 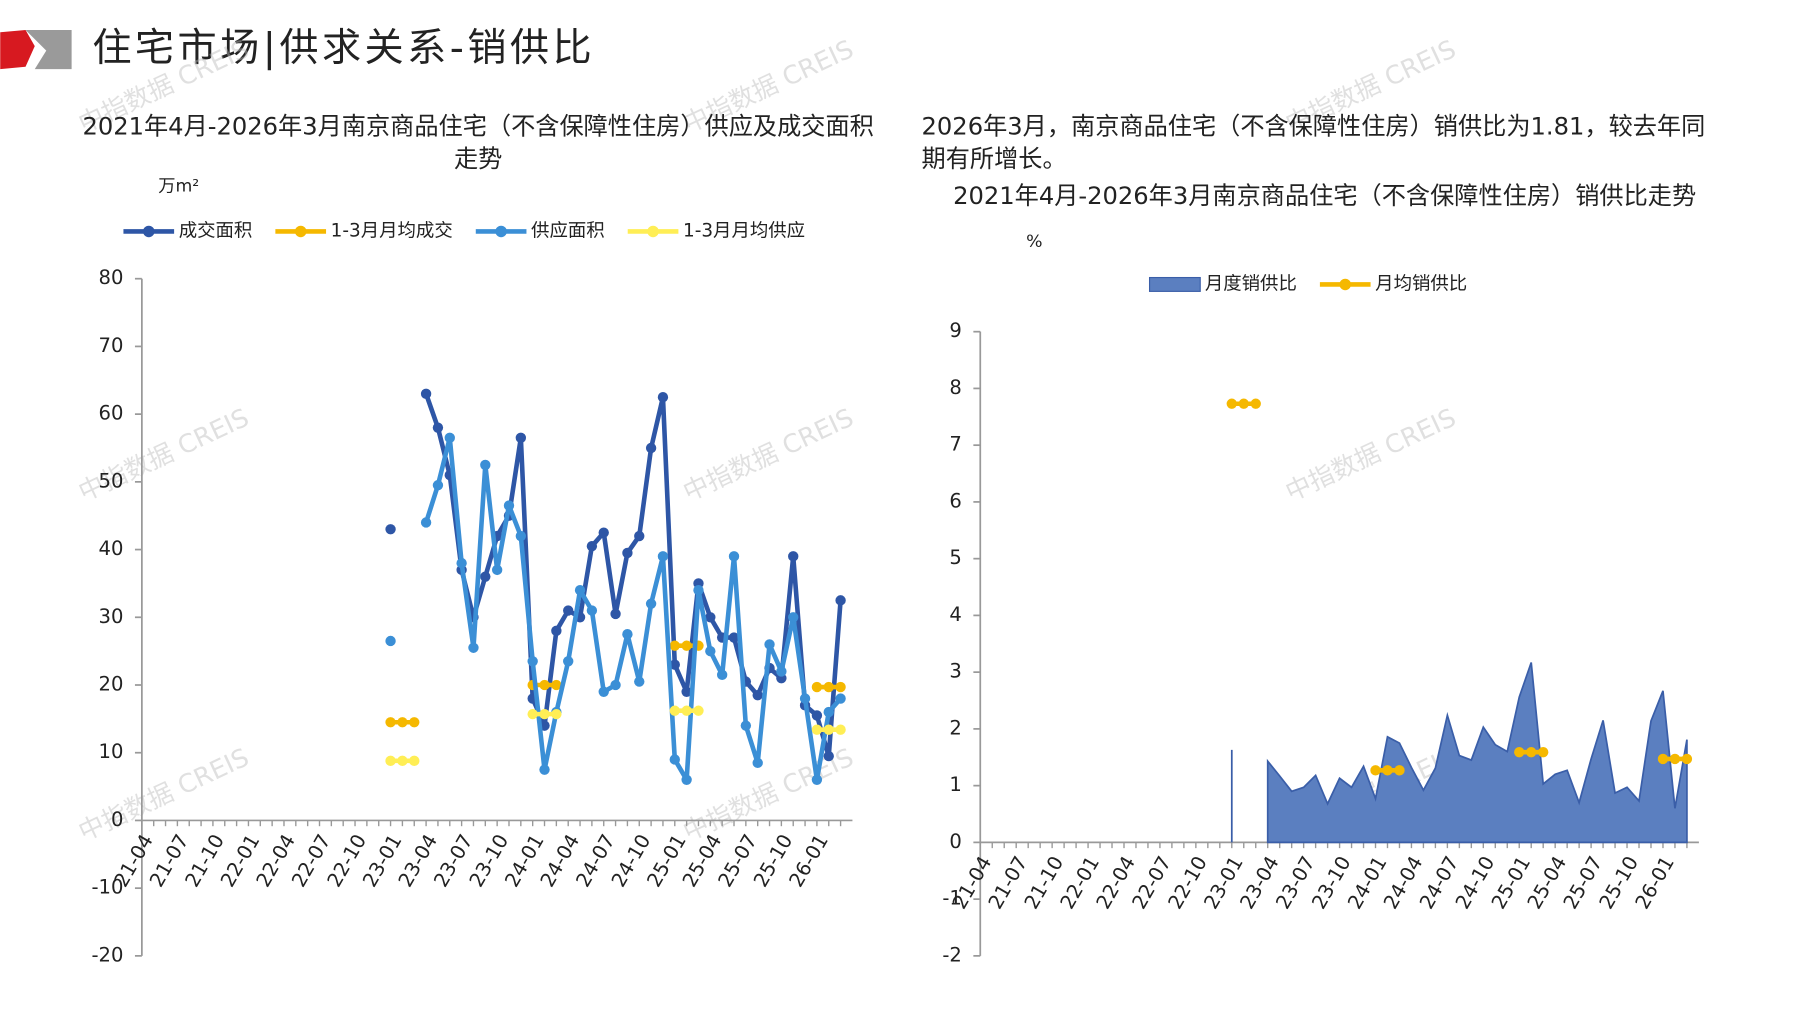 What do you see at coordinates (568, 230) in the screenshot?
I see `legend-label: 供应面积` at bounding box center [568, 230].